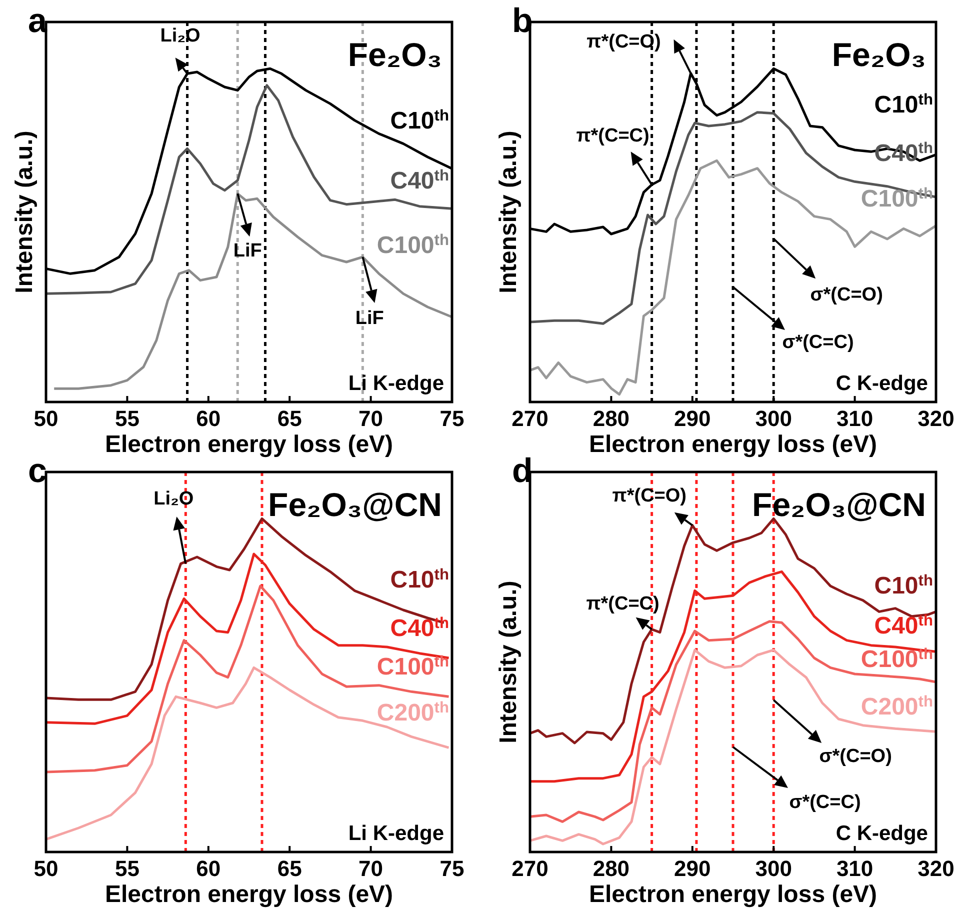 Image resolution: width=968 pixels, height=912 pixels. Describe the element at coordinates (38, 21) in the screenshot. I see `text: a` at that location.